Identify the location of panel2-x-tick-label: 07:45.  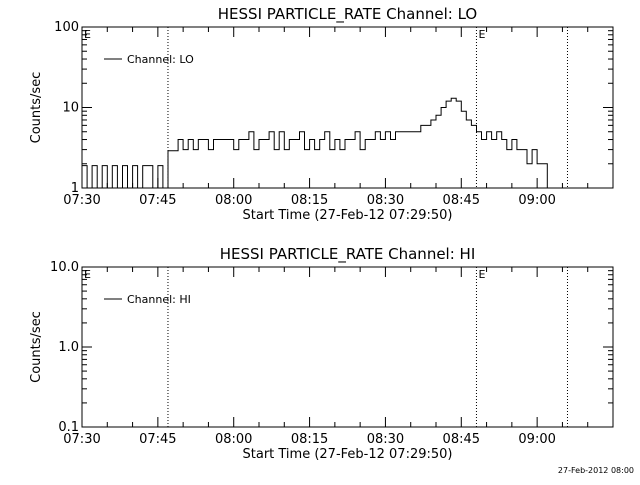
(157, 439).